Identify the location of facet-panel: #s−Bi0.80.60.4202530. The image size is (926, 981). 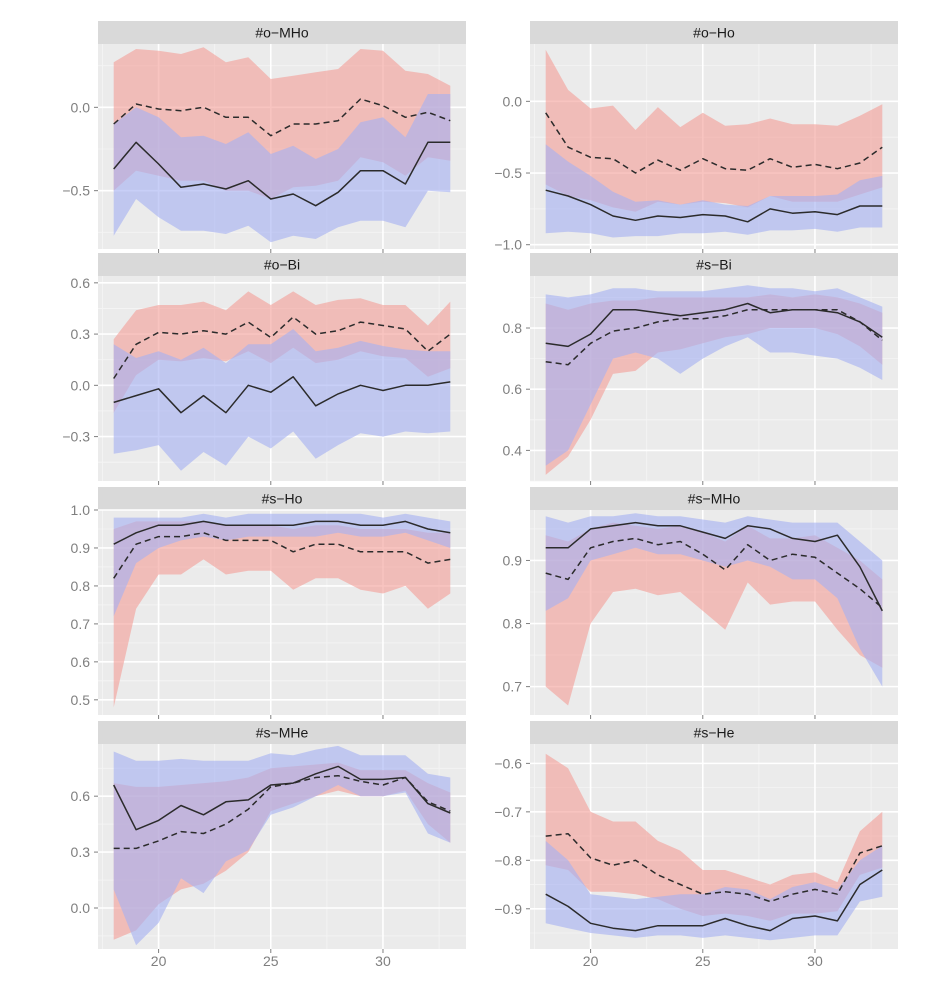
(700, 377).